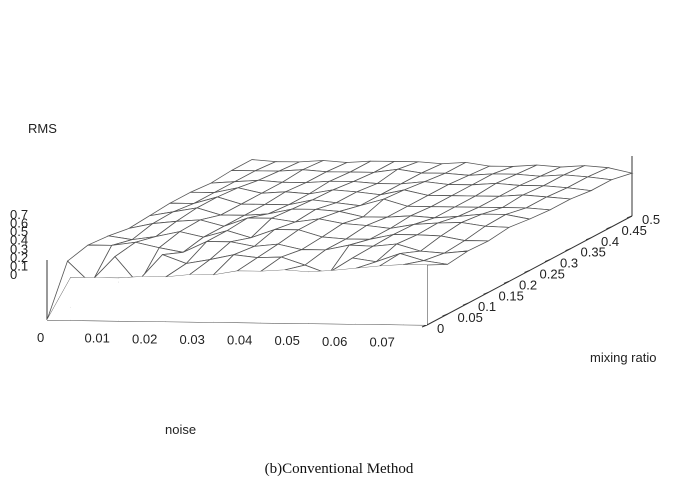 This screenshot has width=678, height=485. What do you see at coordinates (552, 274) in the screenshot?
I see `y-tick-label: 0.25` at bounding box center [552, 274].